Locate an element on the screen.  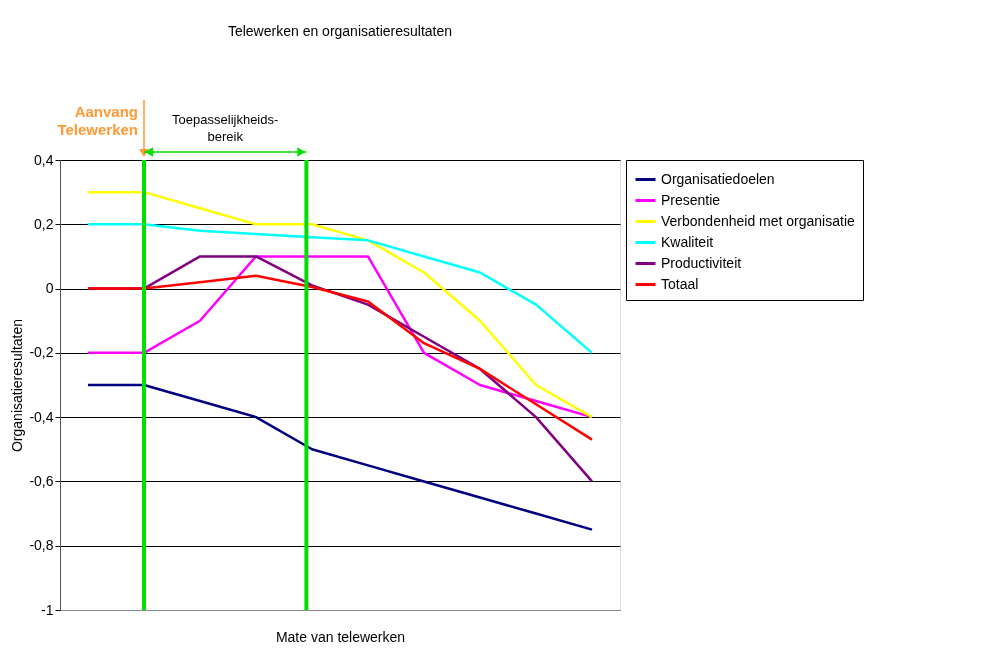
legend-label: Productiviteit is located at coordinates (701, 262).